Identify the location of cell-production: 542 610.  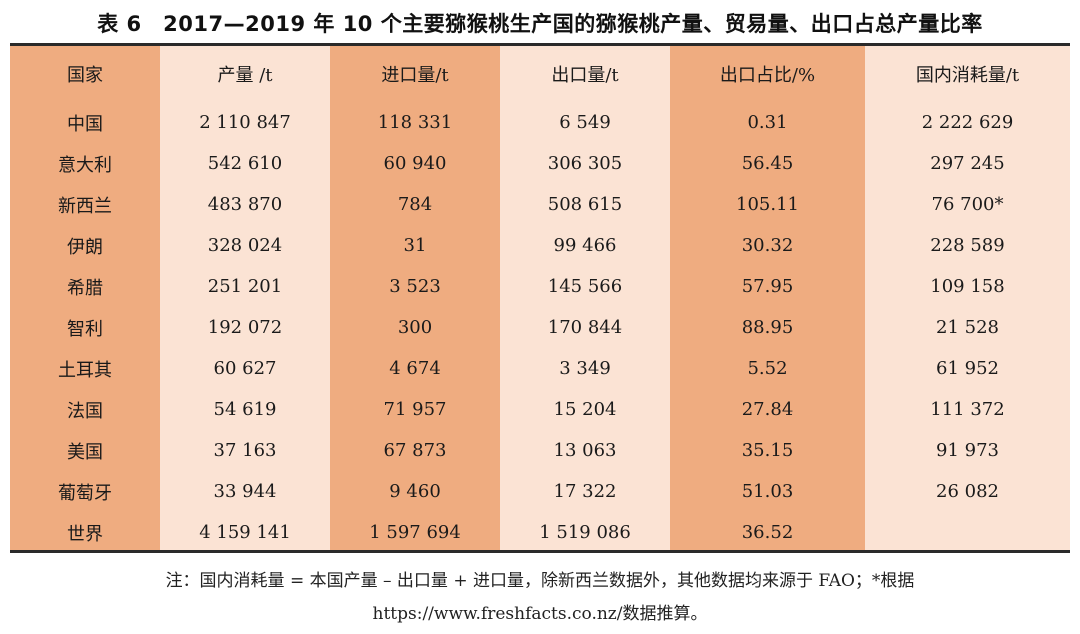
(245, 163).